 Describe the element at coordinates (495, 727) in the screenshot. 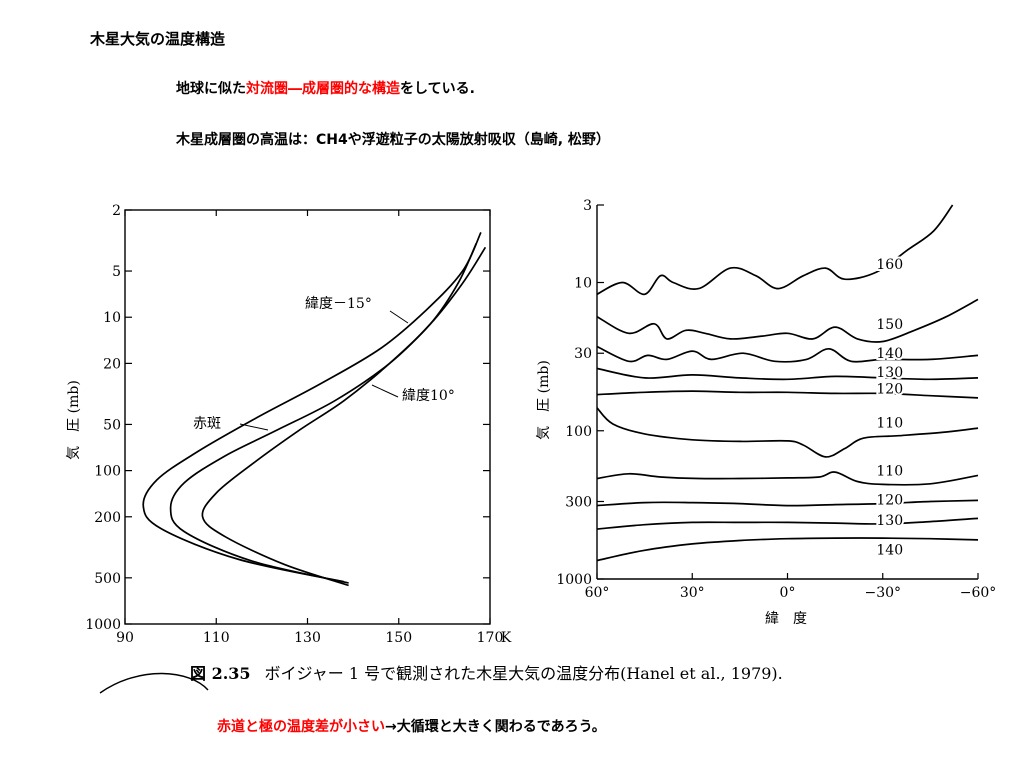

I see `conclusion-text: →大循環と大きく関わるであろう。` at that location.